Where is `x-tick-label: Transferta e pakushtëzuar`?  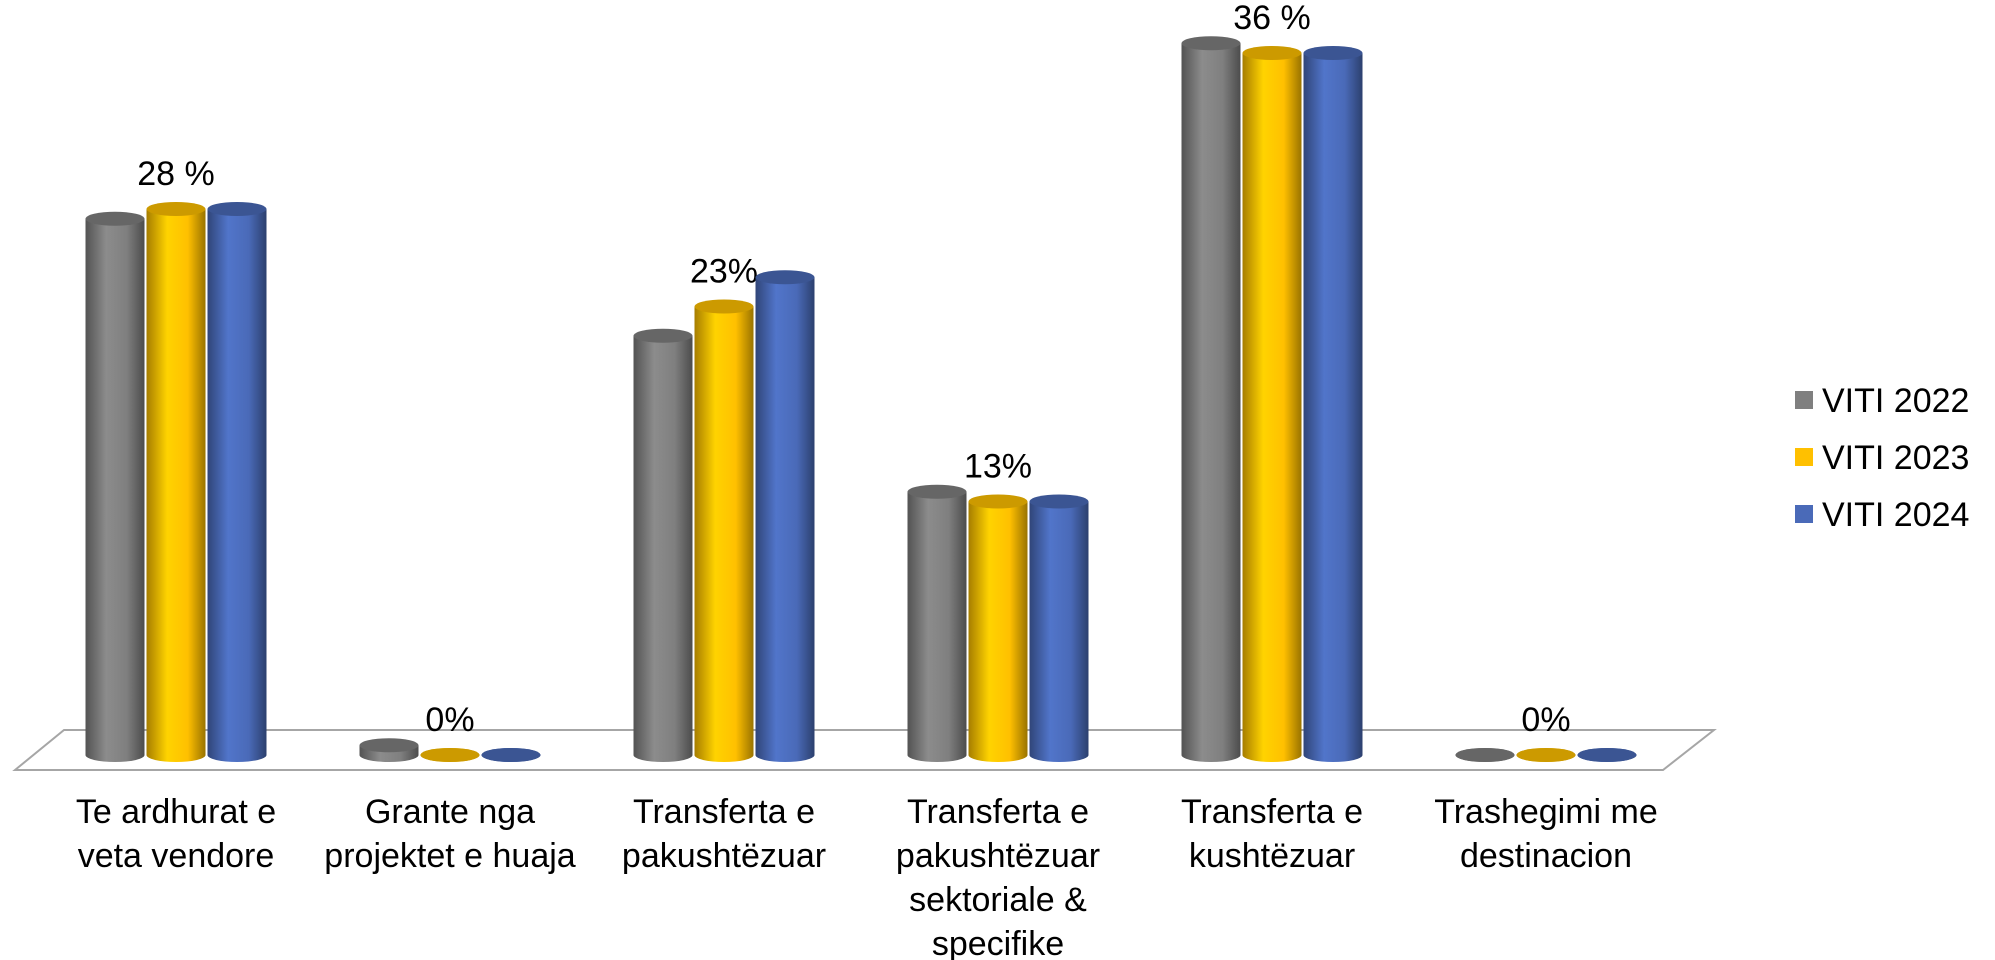 x-tick-label: Transferta e pakushtëzuar is located at coordinates (724, 834).